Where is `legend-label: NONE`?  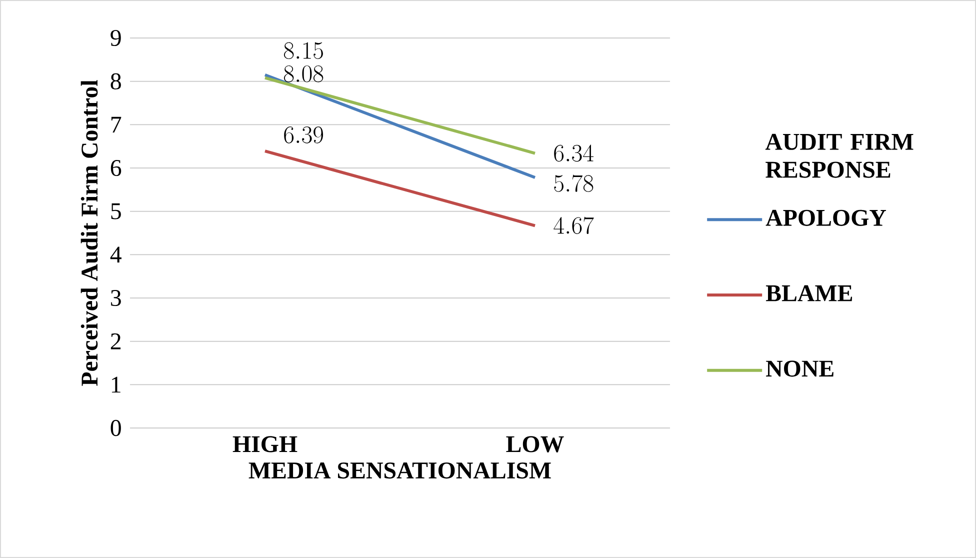
legend-label: NONE is located at coordinates (800, 368).